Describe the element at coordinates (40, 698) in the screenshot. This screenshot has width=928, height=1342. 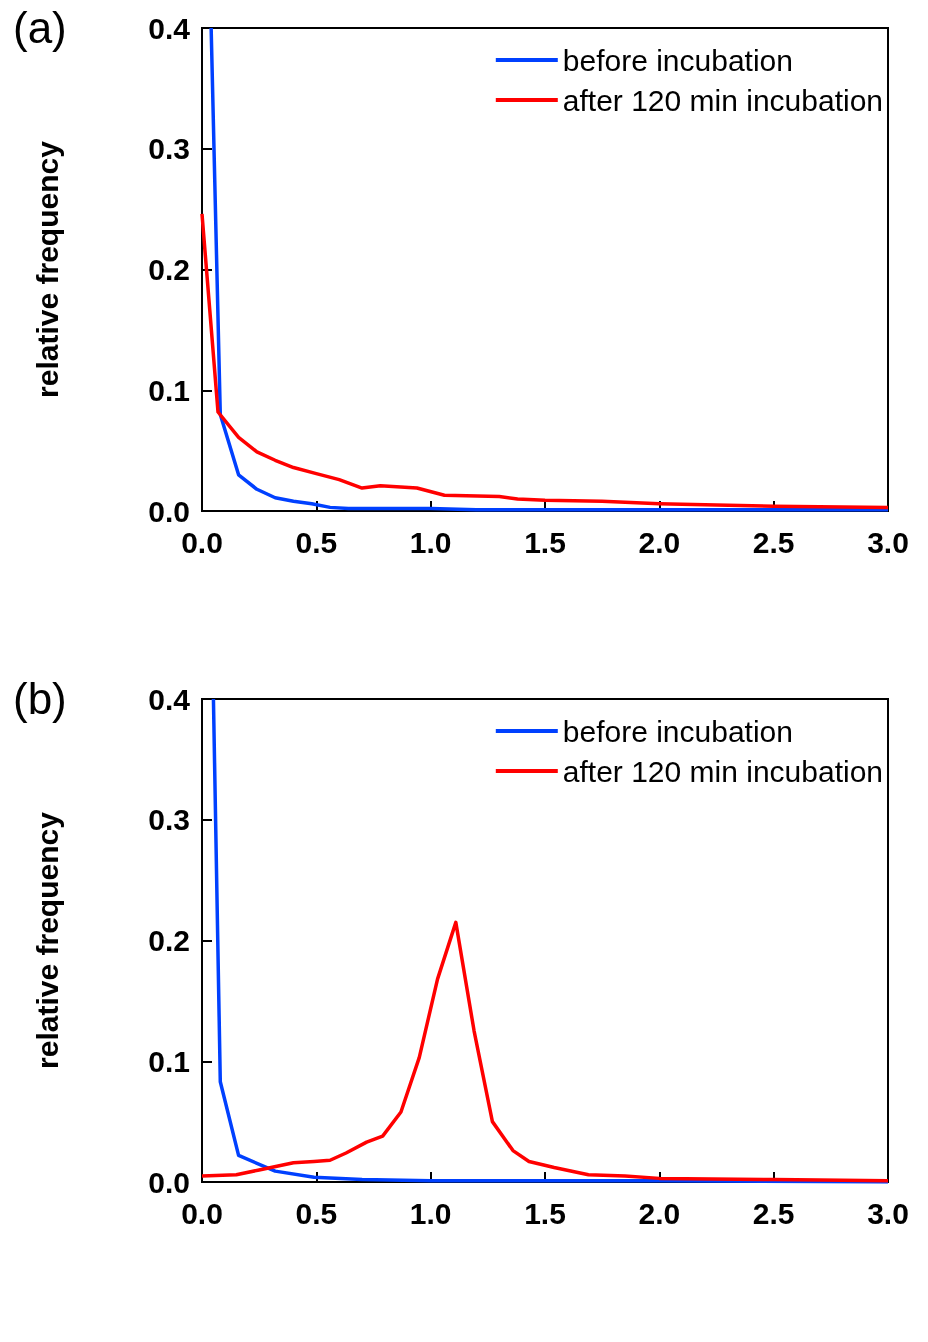
I see `chart-title: (b)` at that location.